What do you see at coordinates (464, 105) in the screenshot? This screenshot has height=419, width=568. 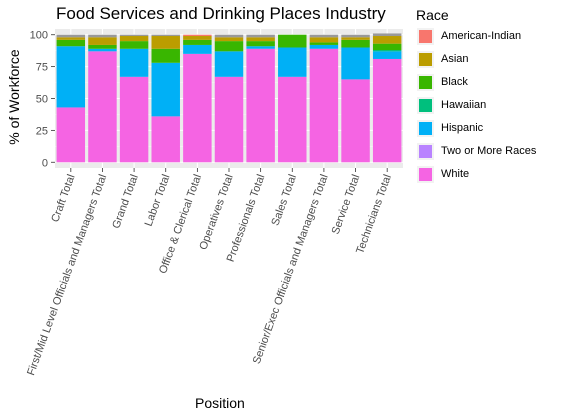 I see `legend-label: Hawaiian` at bounding box center [464, 105].